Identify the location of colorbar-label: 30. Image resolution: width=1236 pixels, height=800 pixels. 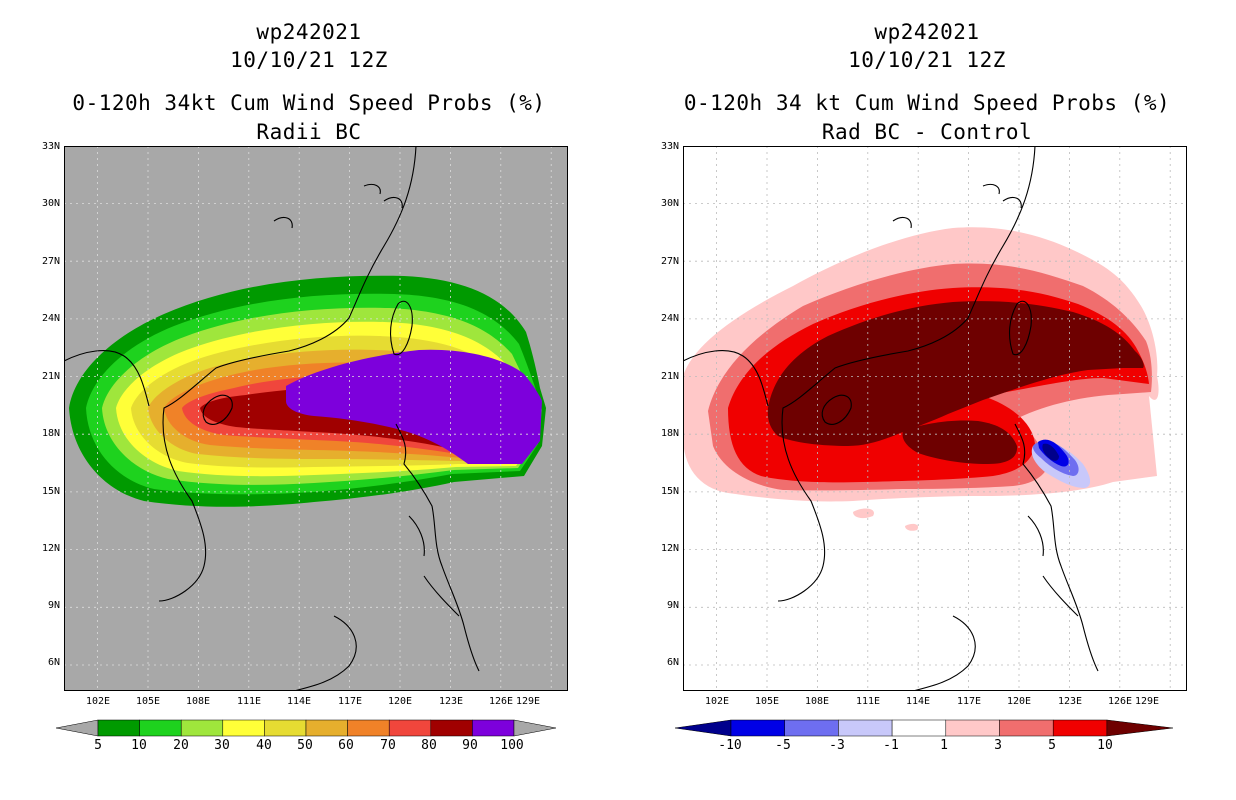
(222, 745).